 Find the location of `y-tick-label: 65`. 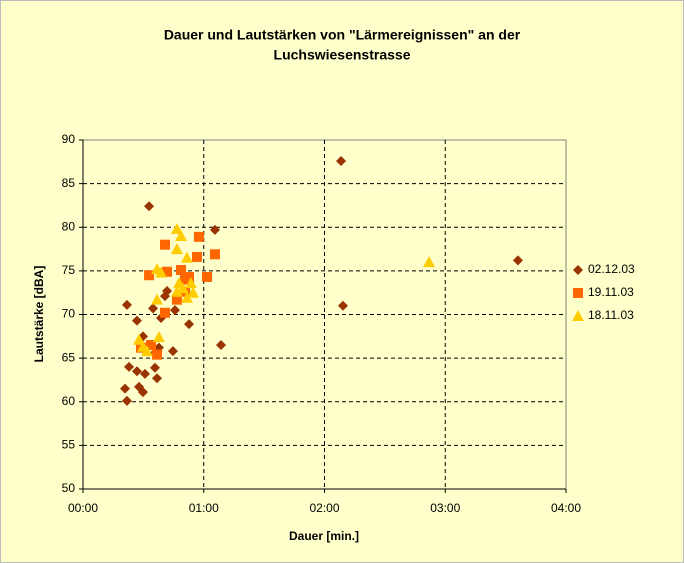

y-tick-label: 65 is located at coordinates (69, 357).